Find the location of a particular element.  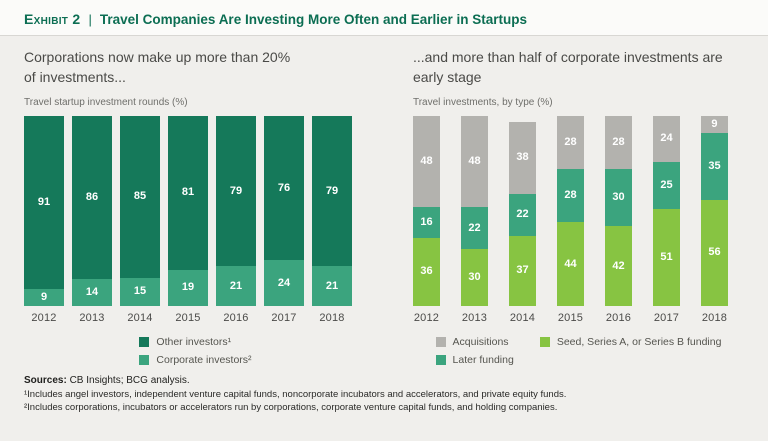

x-axis-label: 2015 is located at coordinates (570, 317).